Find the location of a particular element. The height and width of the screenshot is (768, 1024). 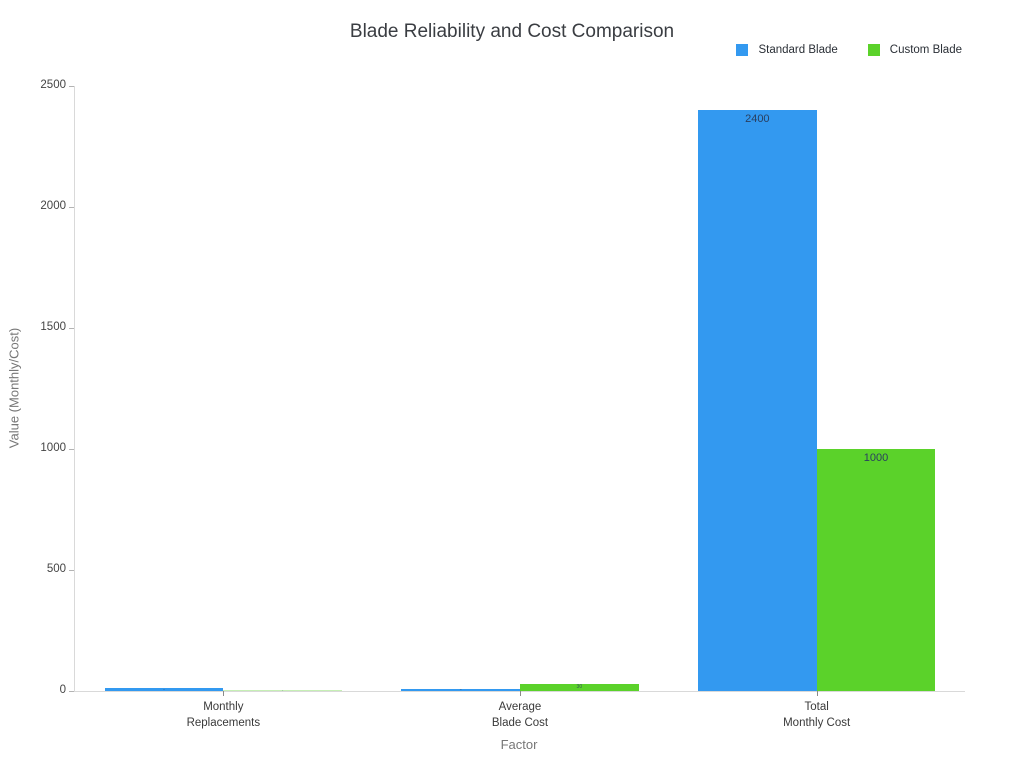

legend-item-standard-blade: Standard Blade is located at coordinates (787, 50).